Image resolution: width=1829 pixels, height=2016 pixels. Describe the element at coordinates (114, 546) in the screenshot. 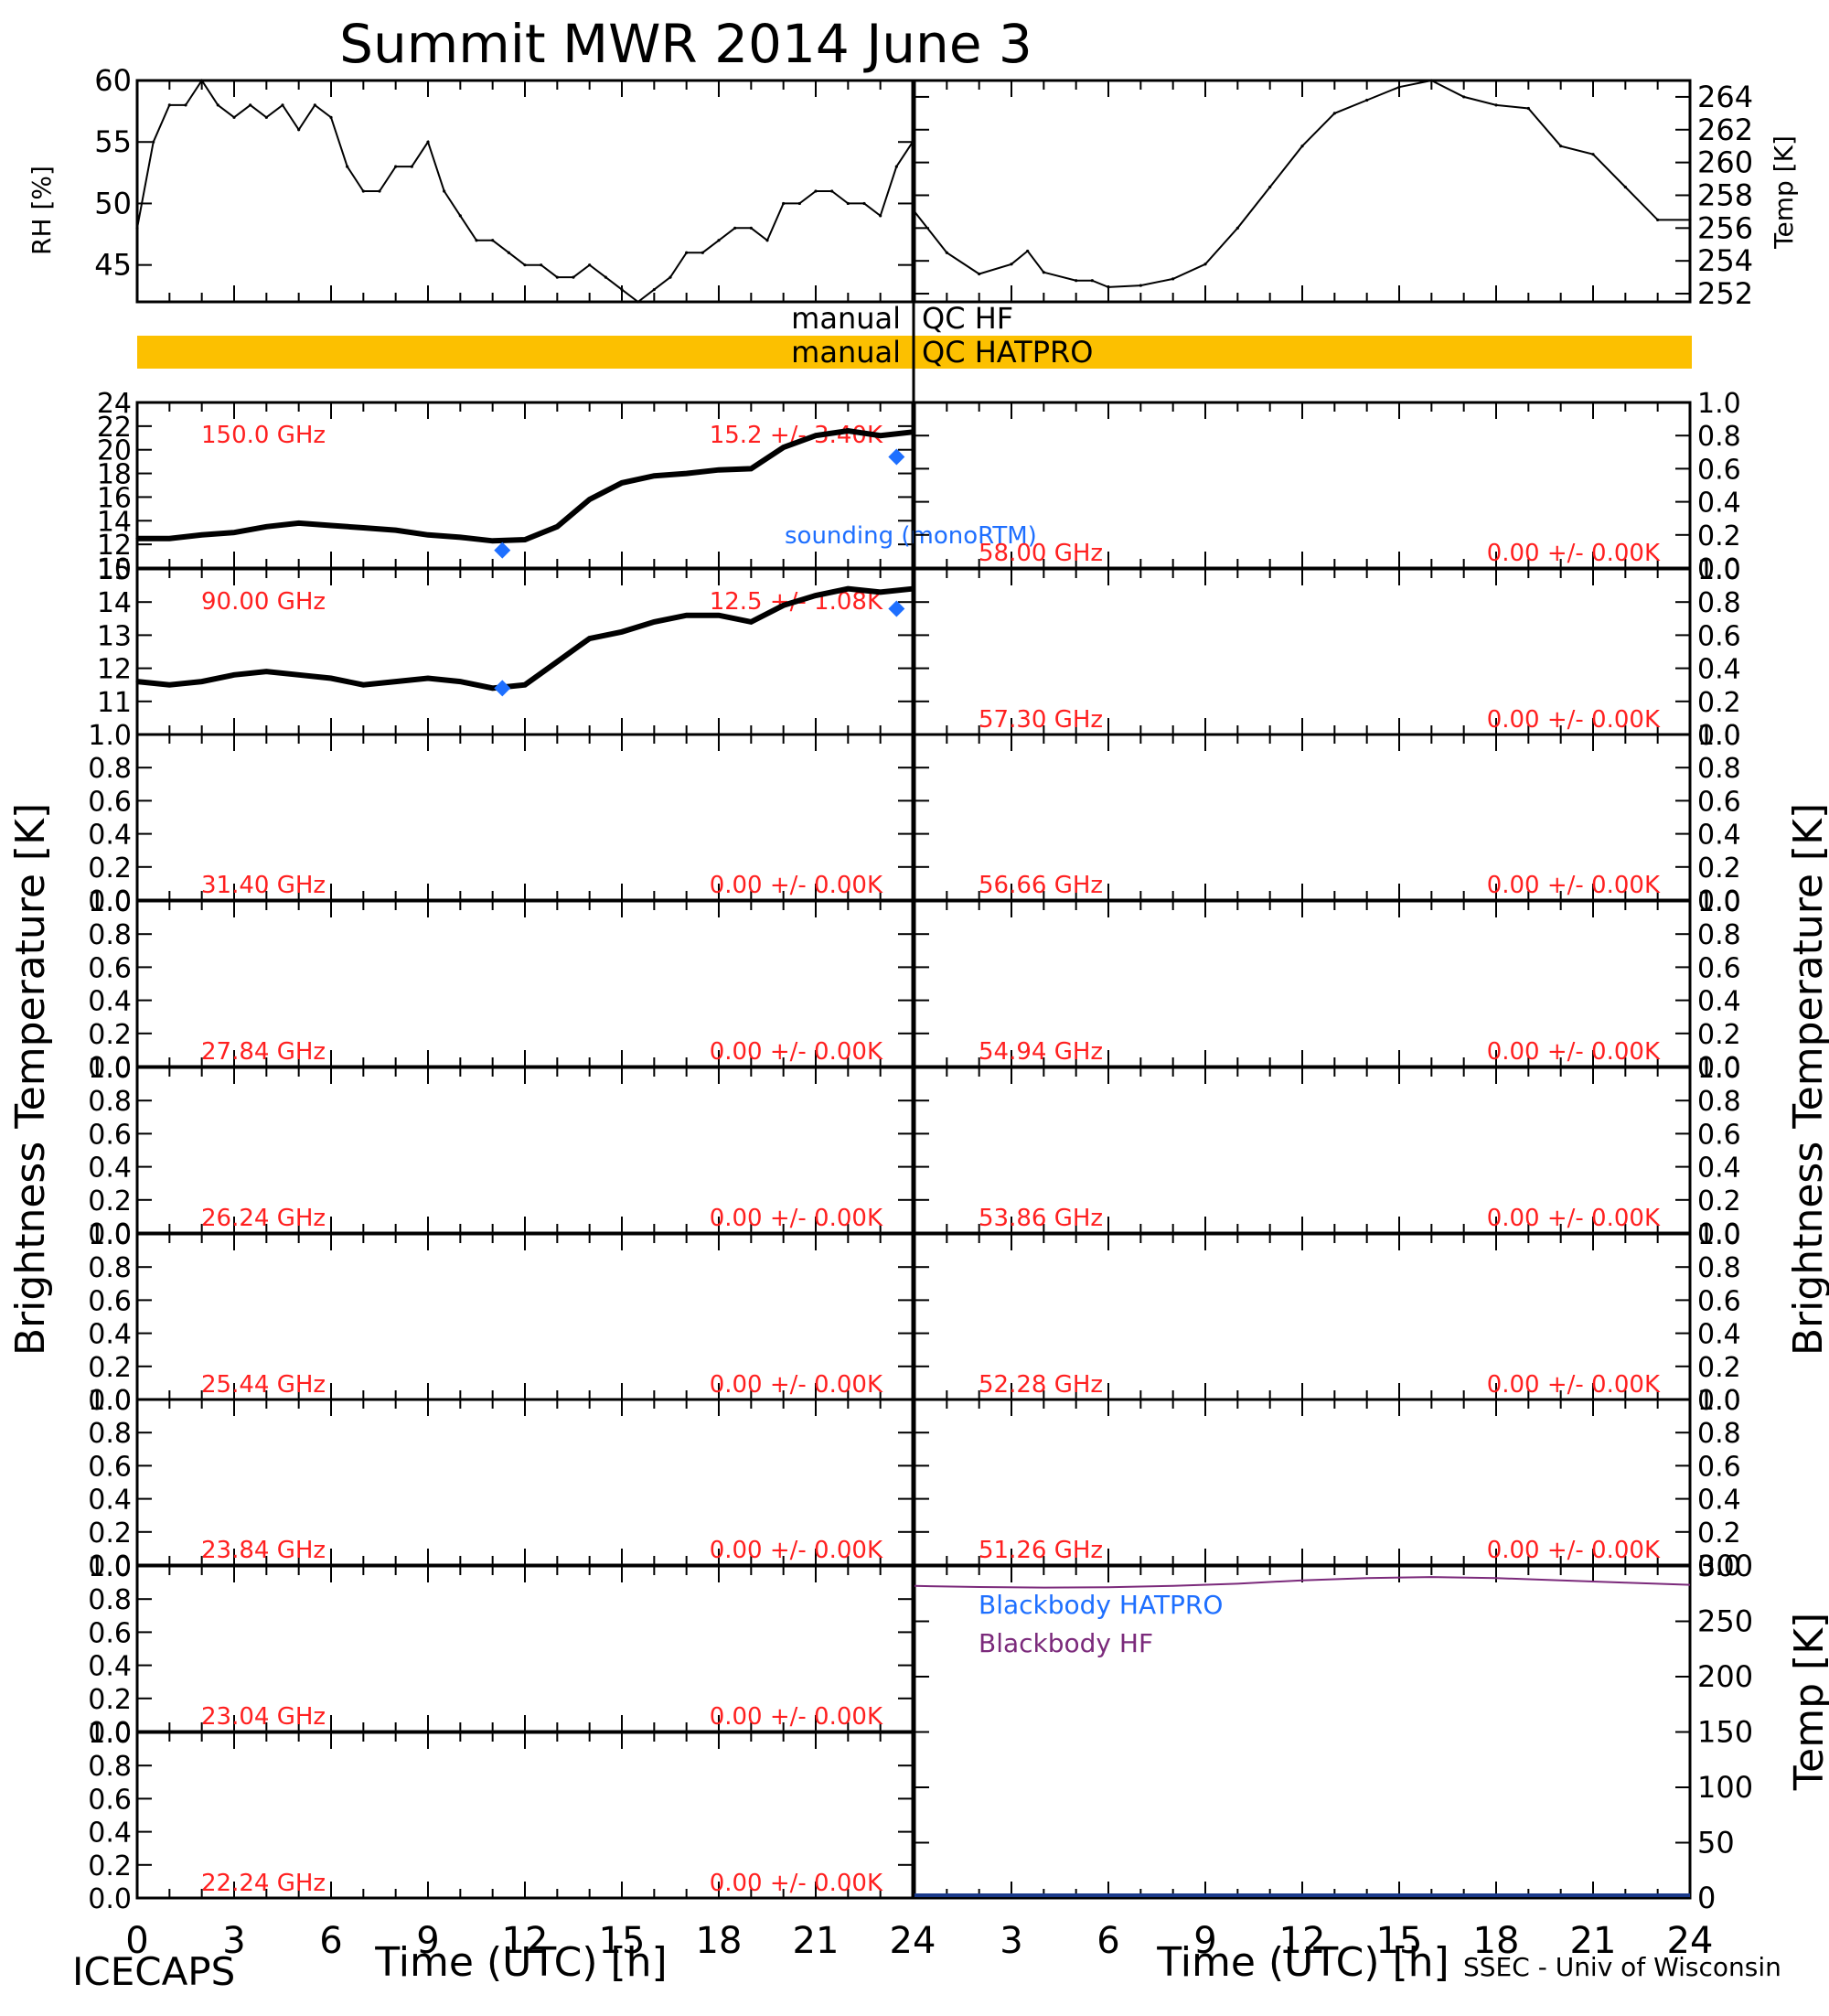

I see `tb-left-panel-y-tick-label: 12` at that location.